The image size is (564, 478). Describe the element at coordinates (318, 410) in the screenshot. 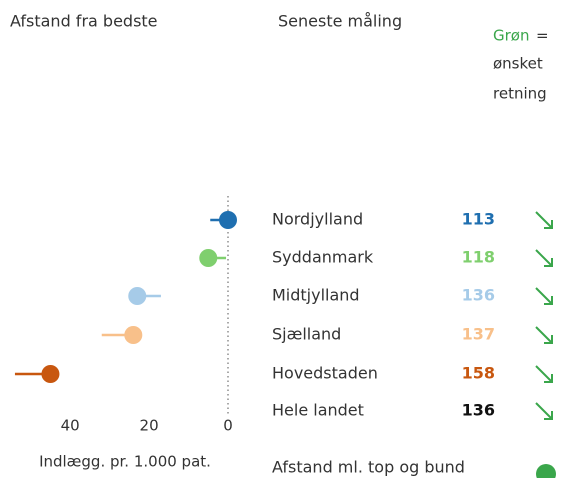

I see `region-label: Hele landet` at that location.